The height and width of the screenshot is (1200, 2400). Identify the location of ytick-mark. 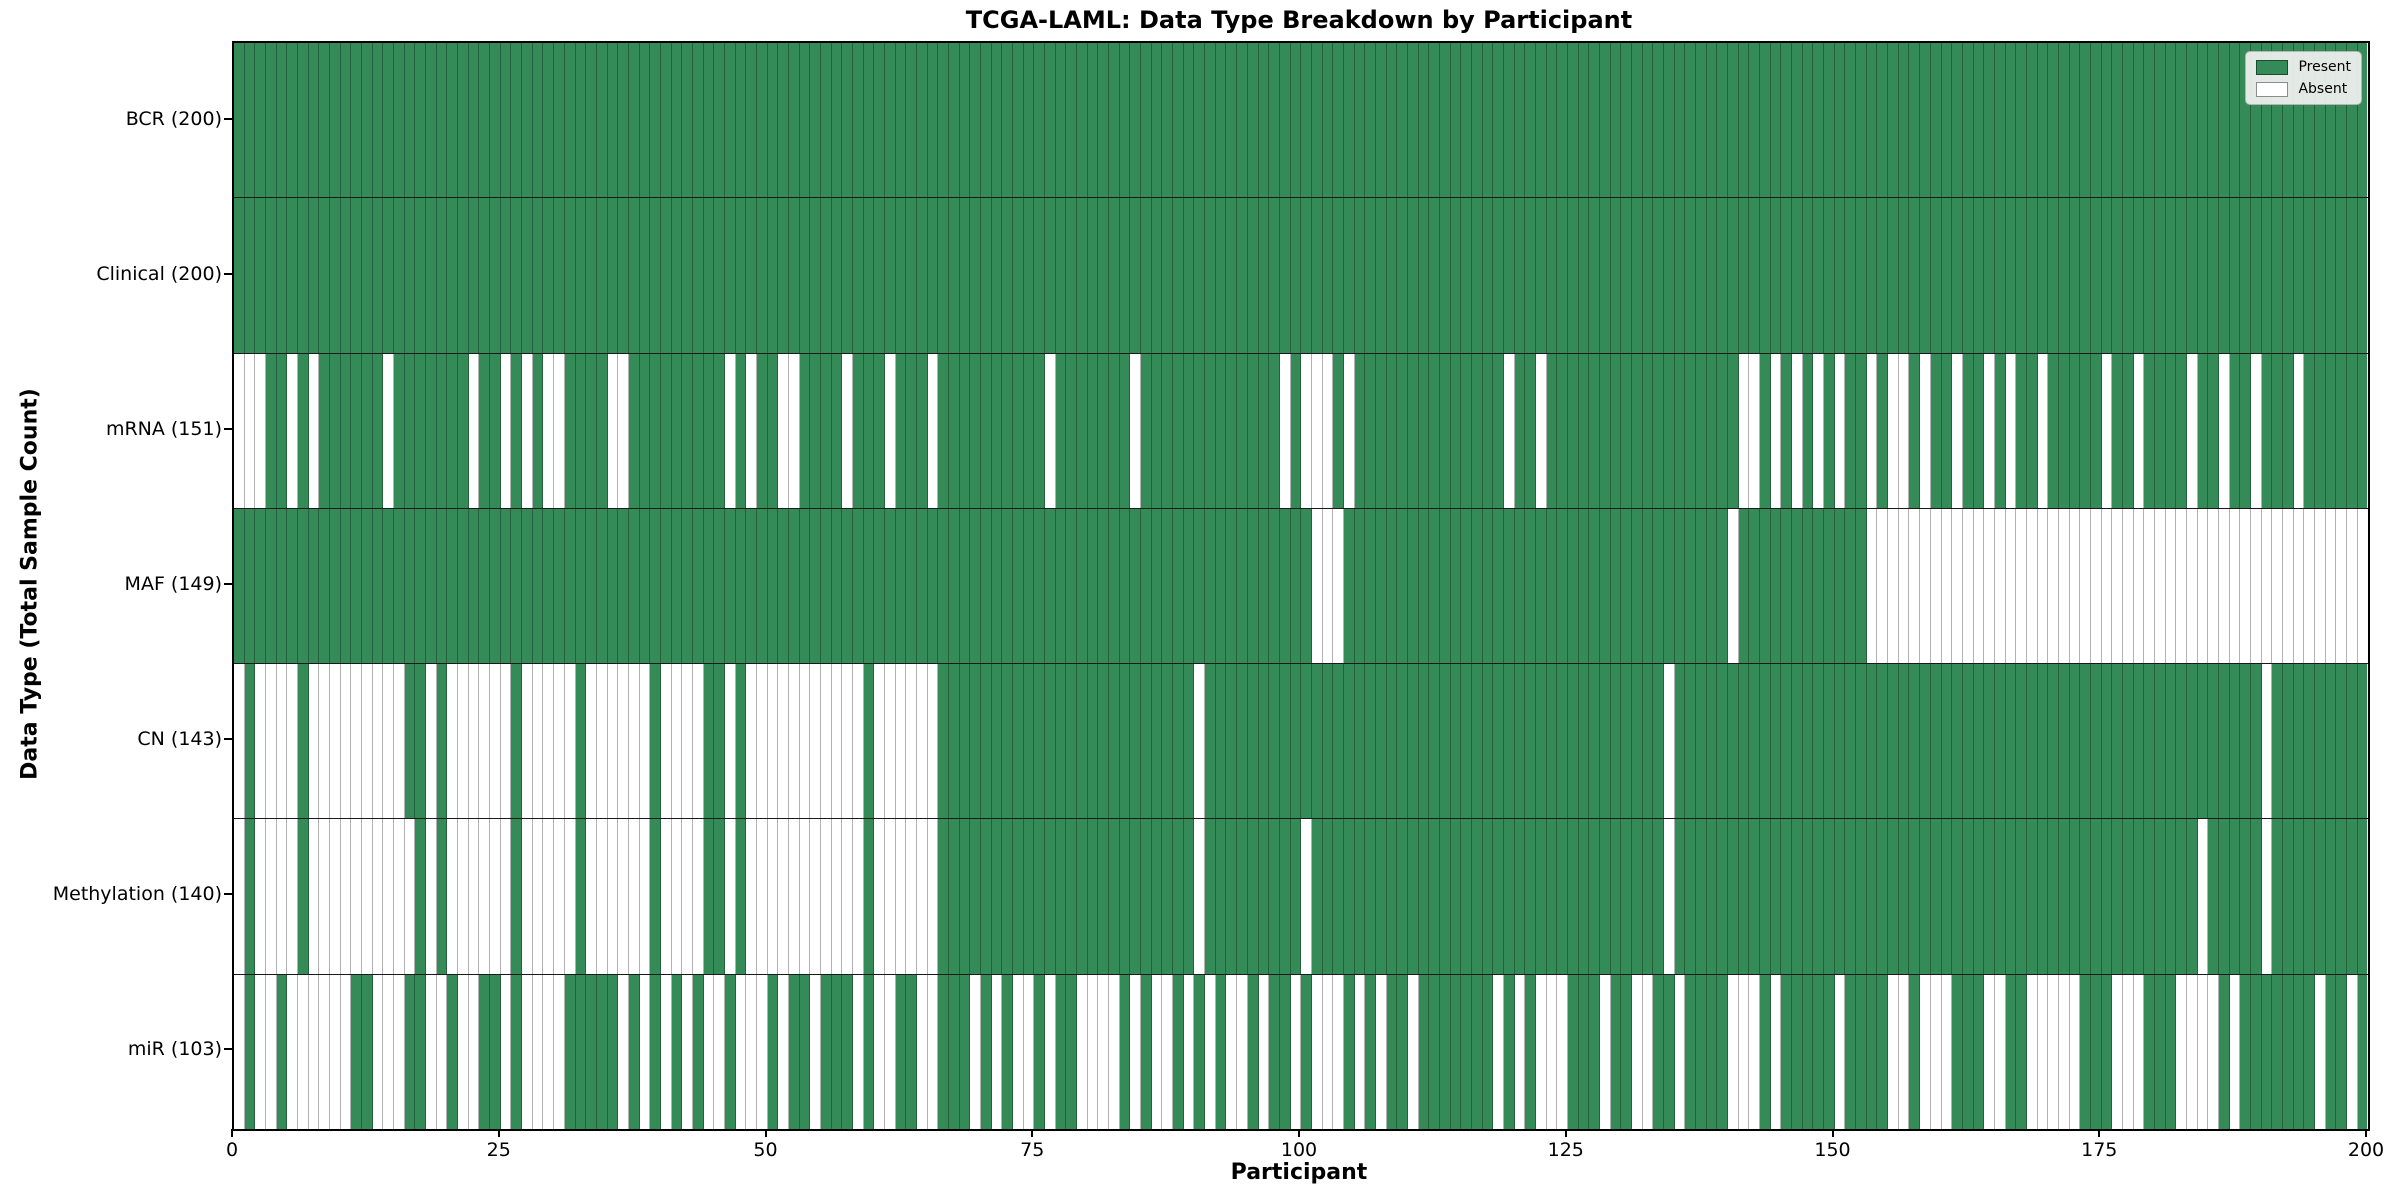
(228, 584).